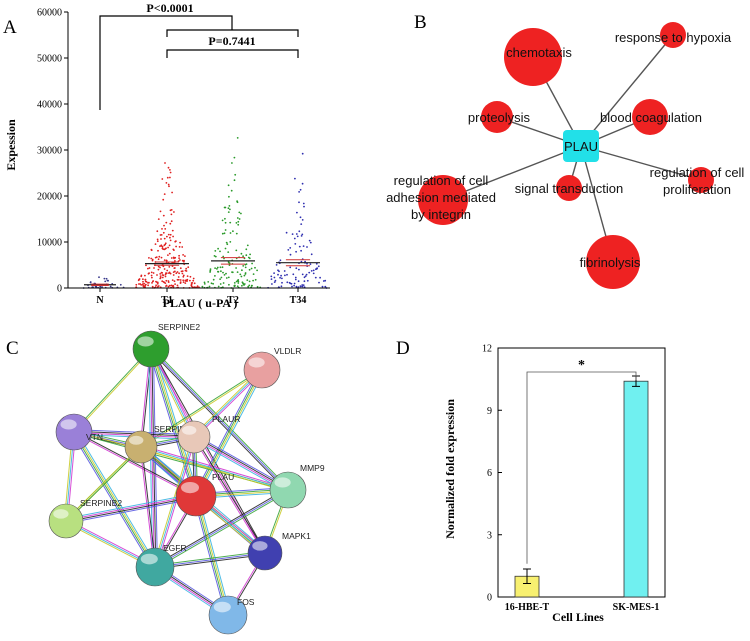 This screenshot has height=641, width=750. Describe the element at coordinates (246, 602) in the screenshot. I see `protein-label: FOS` at that location.